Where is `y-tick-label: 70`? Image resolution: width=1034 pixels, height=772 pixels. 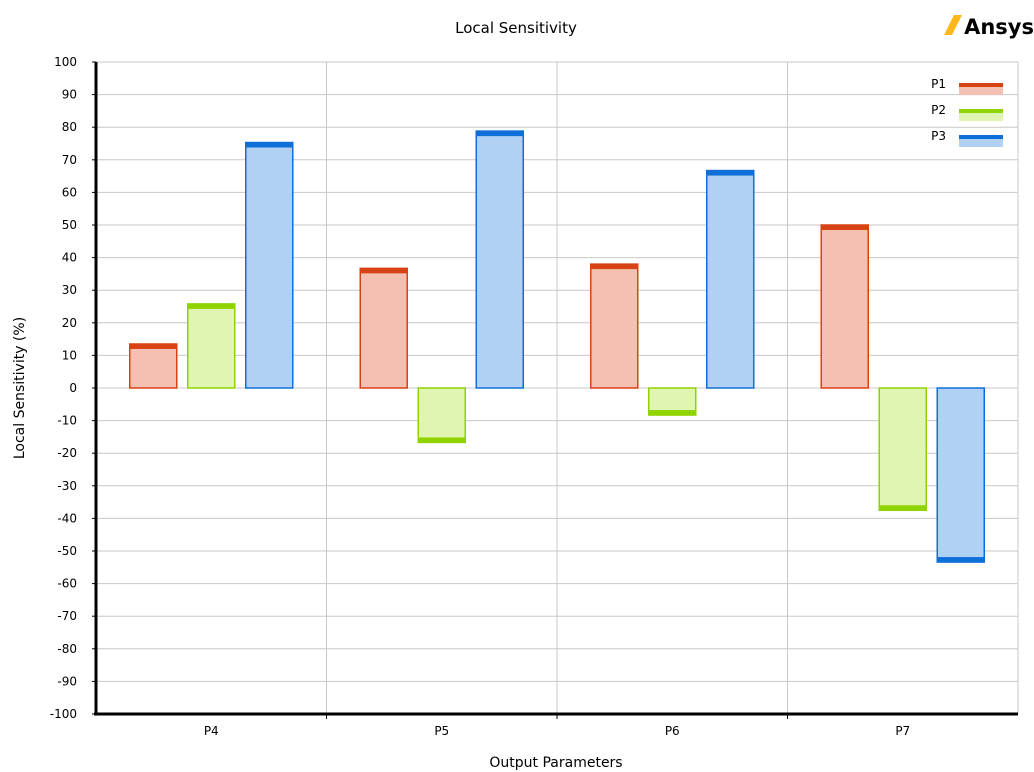
y-tick-label: 70 is located at coordinates (69, 160).